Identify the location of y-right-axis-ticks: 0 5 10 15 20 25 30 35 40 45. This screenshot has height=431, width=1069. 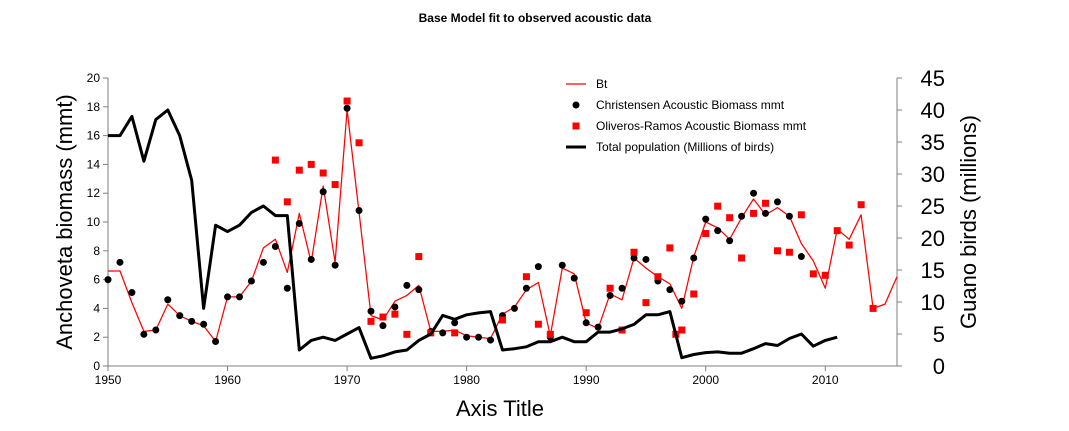
(921, 222).